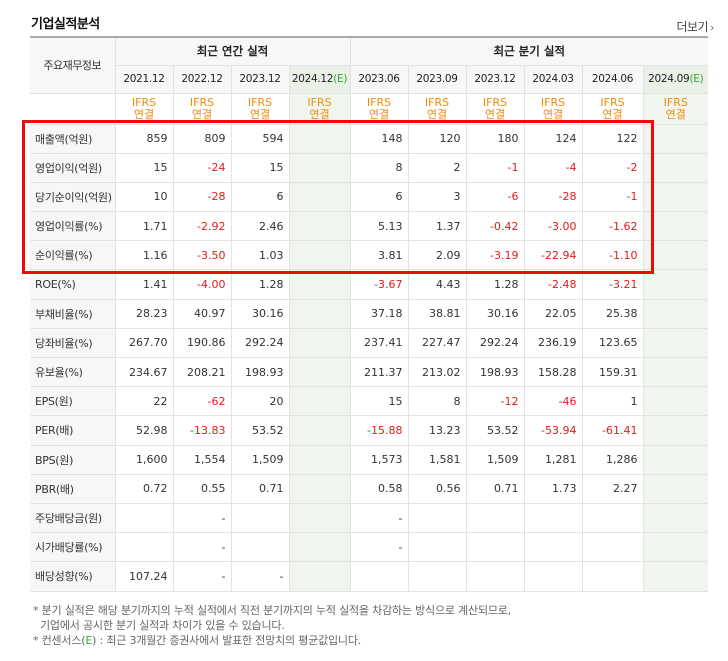 Image resolution: width=728 pixels, height=661 pixels. I want to click on table-row: PBR(배) 0.72 0.55 0.71 0.58 0.56 0.71 1.73 2.27, so click(369, 489).